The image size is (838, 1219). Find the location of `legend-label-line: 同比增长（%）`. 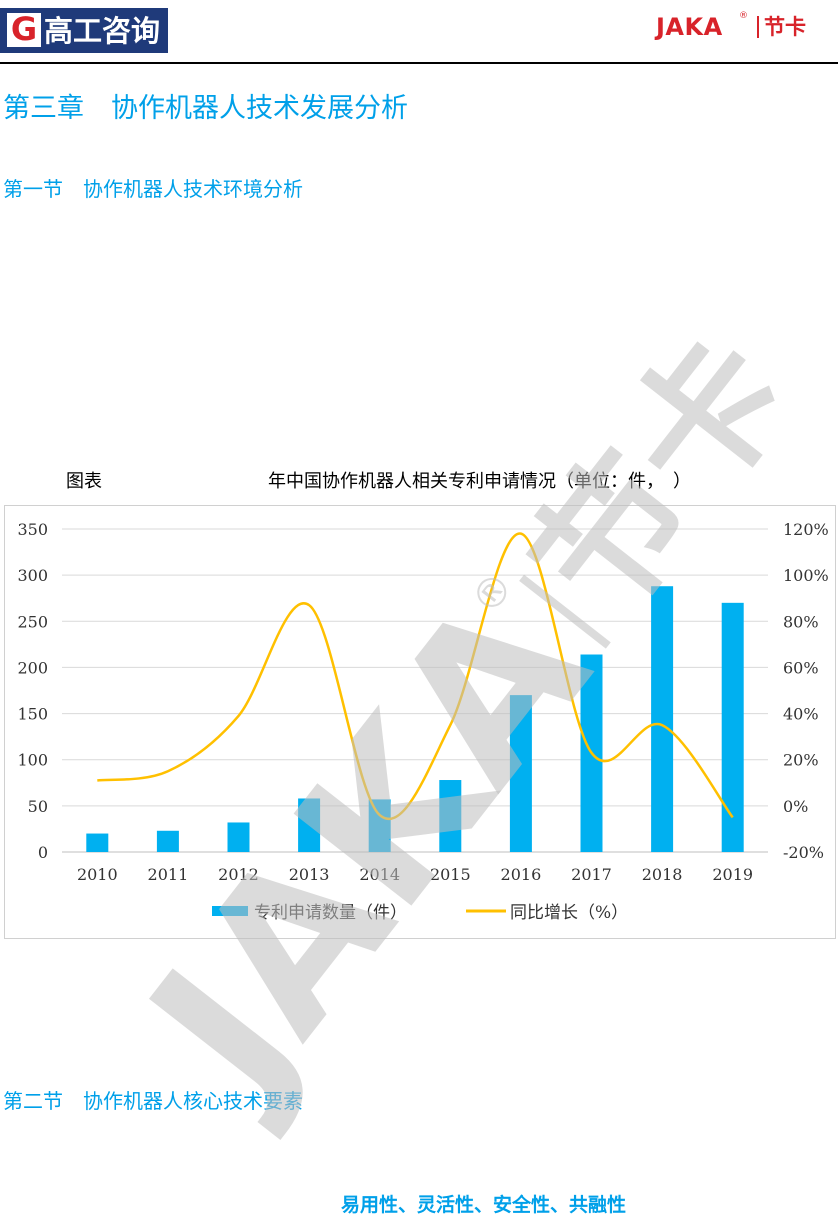

legend-label-line: 同比增长（%） is located at coordinates (569, 913).